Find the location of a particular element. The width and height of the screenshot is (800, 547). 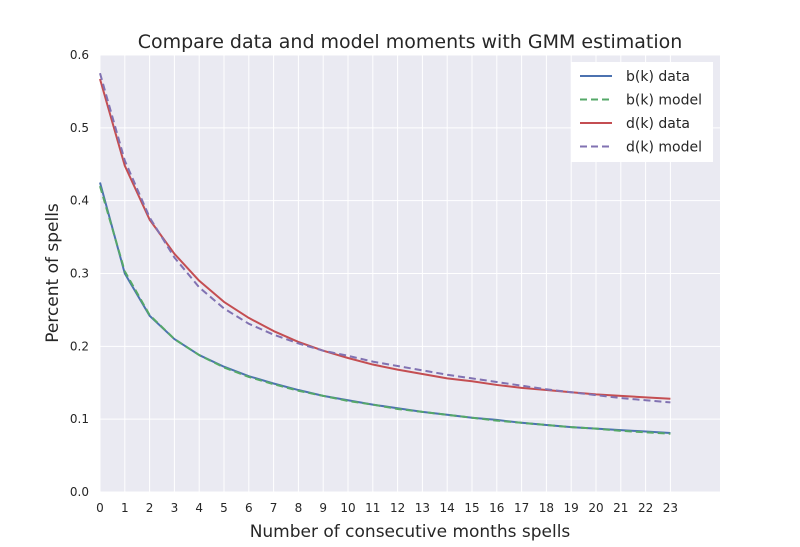

legend-label: d(k) model is located at coordinates (664, 148).